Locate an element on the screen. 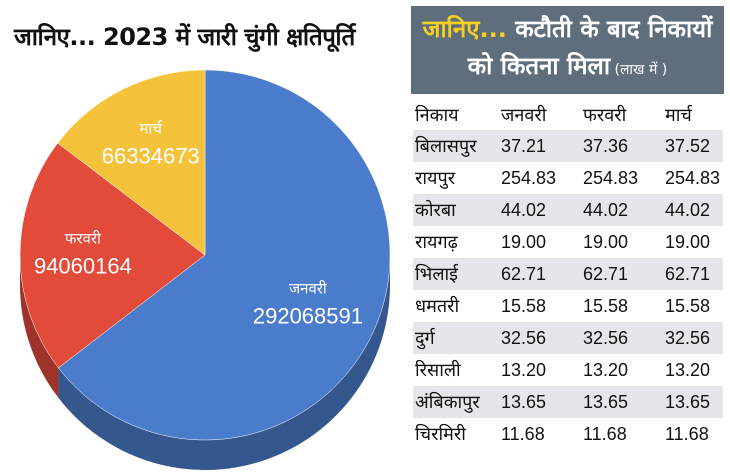  table-row: अंबिकापुर 13.65 13.65 13.65 is located at coordinates (568, 402).